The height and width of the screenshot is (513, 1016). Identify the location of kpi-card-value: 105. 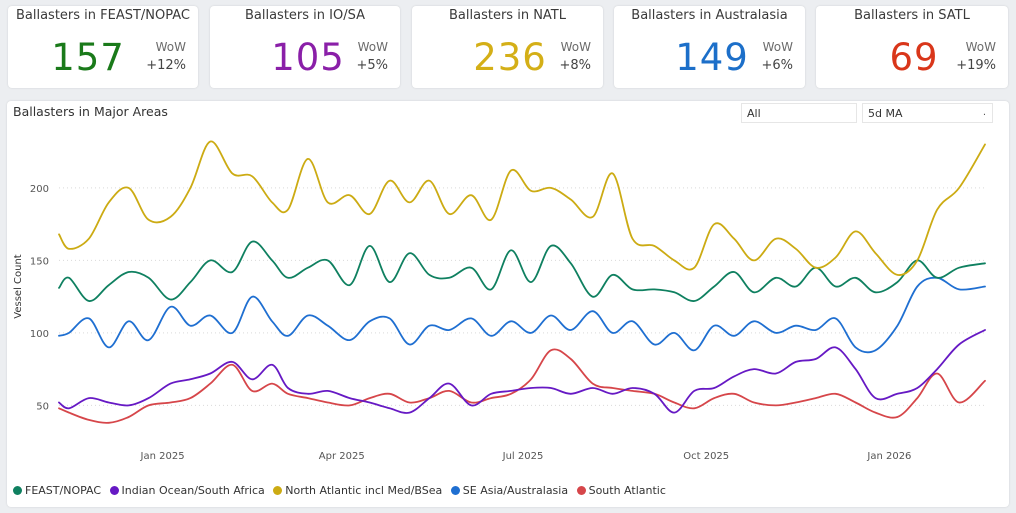
(308, 57).